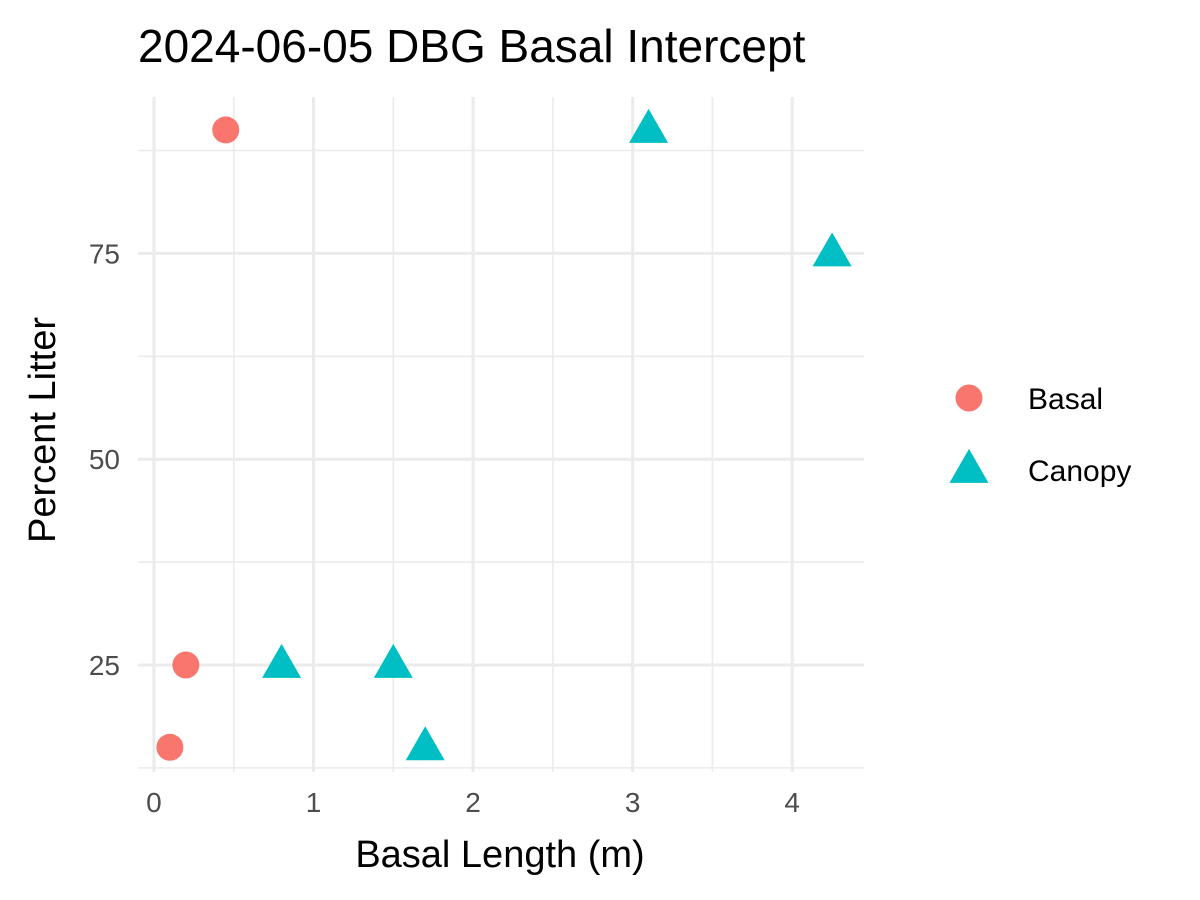  I want to click on y-tick-label: 25, so click(104, 665).